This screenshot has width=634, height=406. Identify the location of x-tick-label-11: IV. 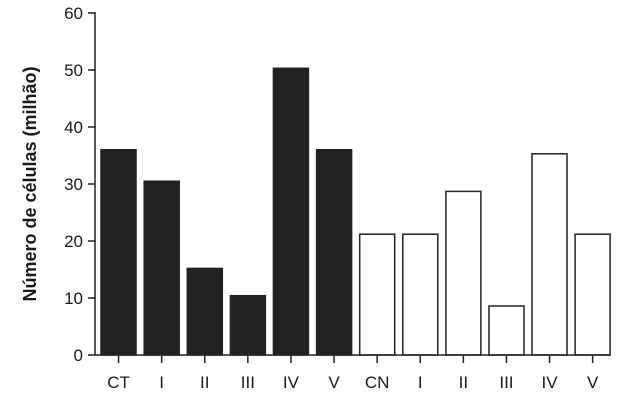
(550, 382).